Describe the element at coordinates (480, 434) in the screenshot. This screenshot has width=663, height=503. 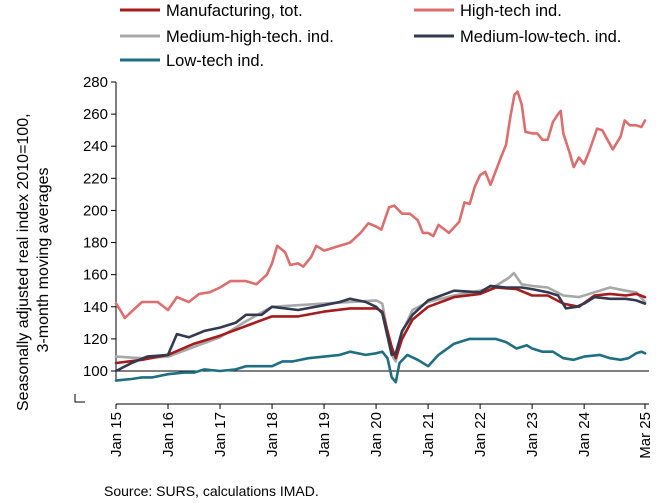
I see `x-tick-label: Jan 22` at that location.